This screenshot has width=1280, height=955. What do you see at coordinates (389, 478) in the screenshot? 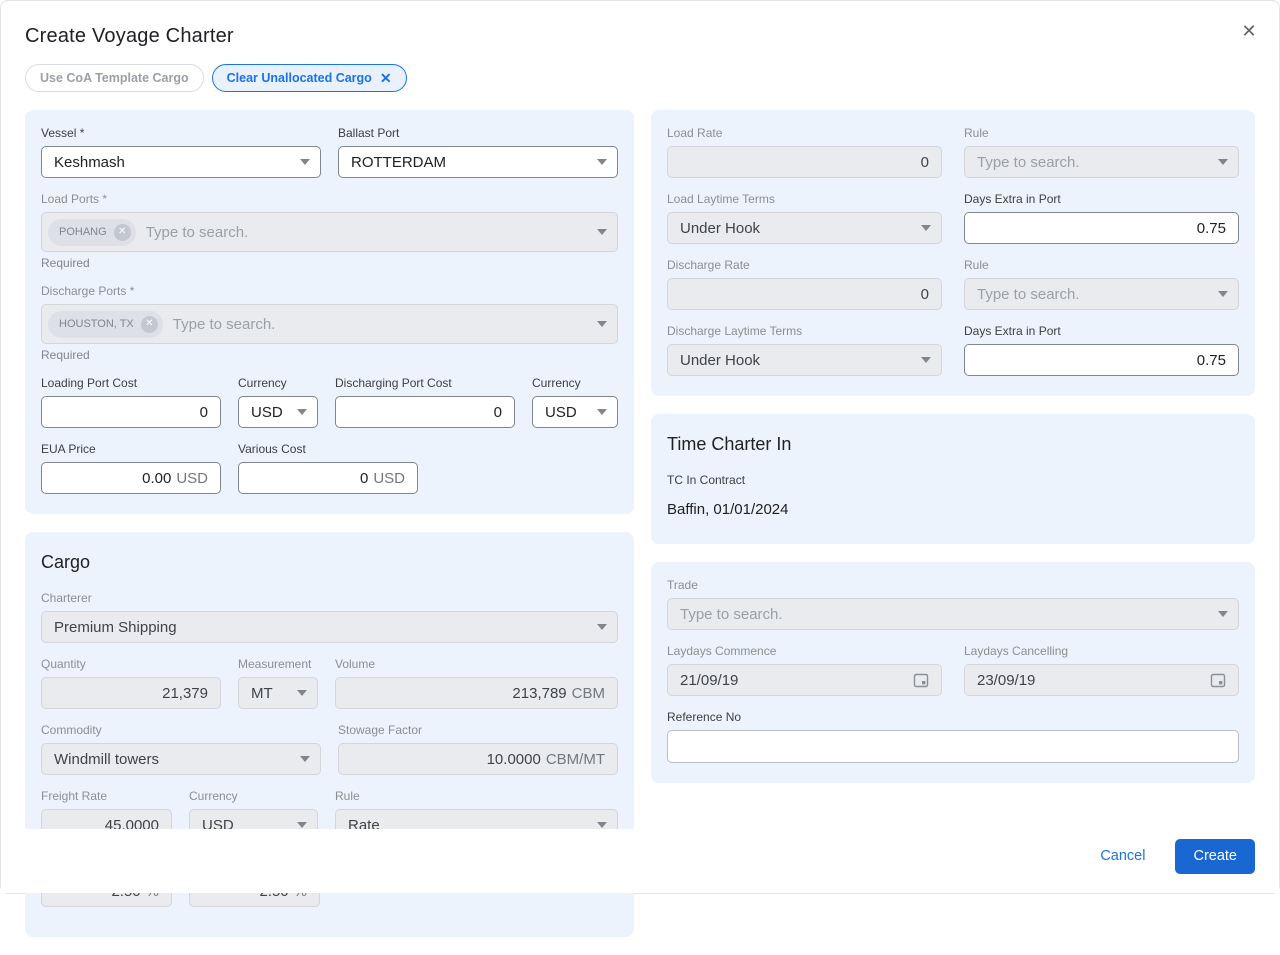
I see `various-cost-unit: USD` at bounding box center [389, 478].